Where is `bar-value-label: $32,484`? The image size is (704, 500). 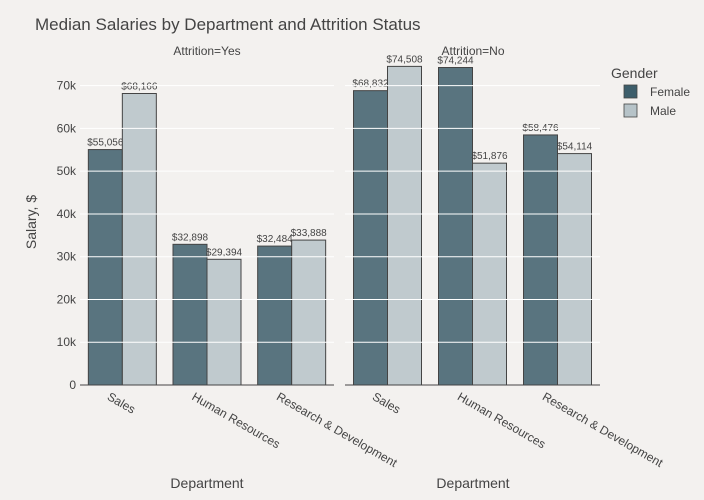 bar-value-label: $32,484 is located at coordinates (275, 239).